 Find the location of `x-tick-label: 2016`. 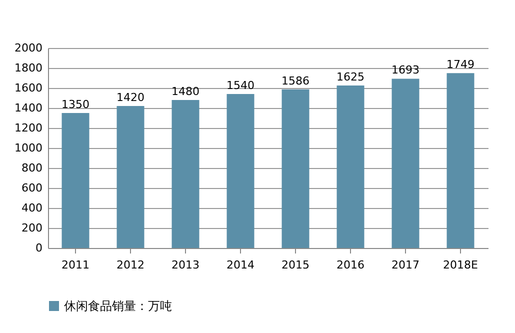

x-tick-label: 2016 is located at coordinates (350, 265).